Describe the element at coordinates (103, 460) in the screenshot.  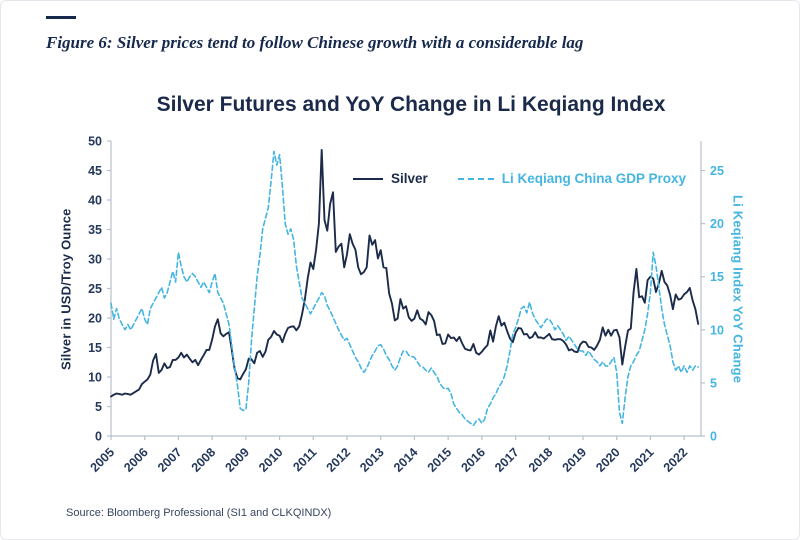
I see `svg-text: 2005` at that location.